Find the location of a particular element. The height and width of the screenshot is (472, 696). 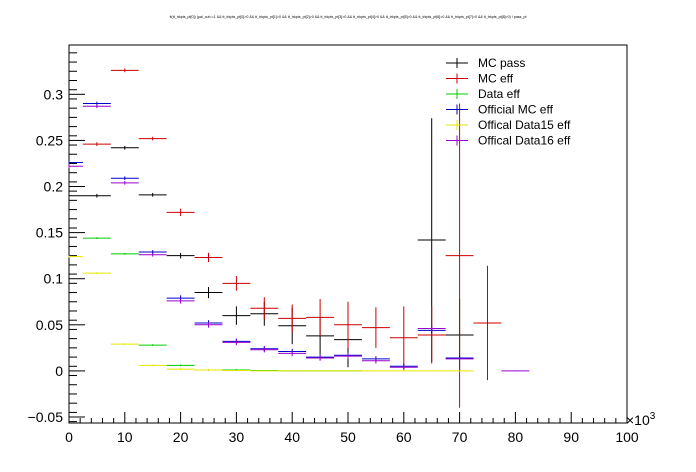

legend-item: Offical Data16 eff is located at coordinates (508, 141).